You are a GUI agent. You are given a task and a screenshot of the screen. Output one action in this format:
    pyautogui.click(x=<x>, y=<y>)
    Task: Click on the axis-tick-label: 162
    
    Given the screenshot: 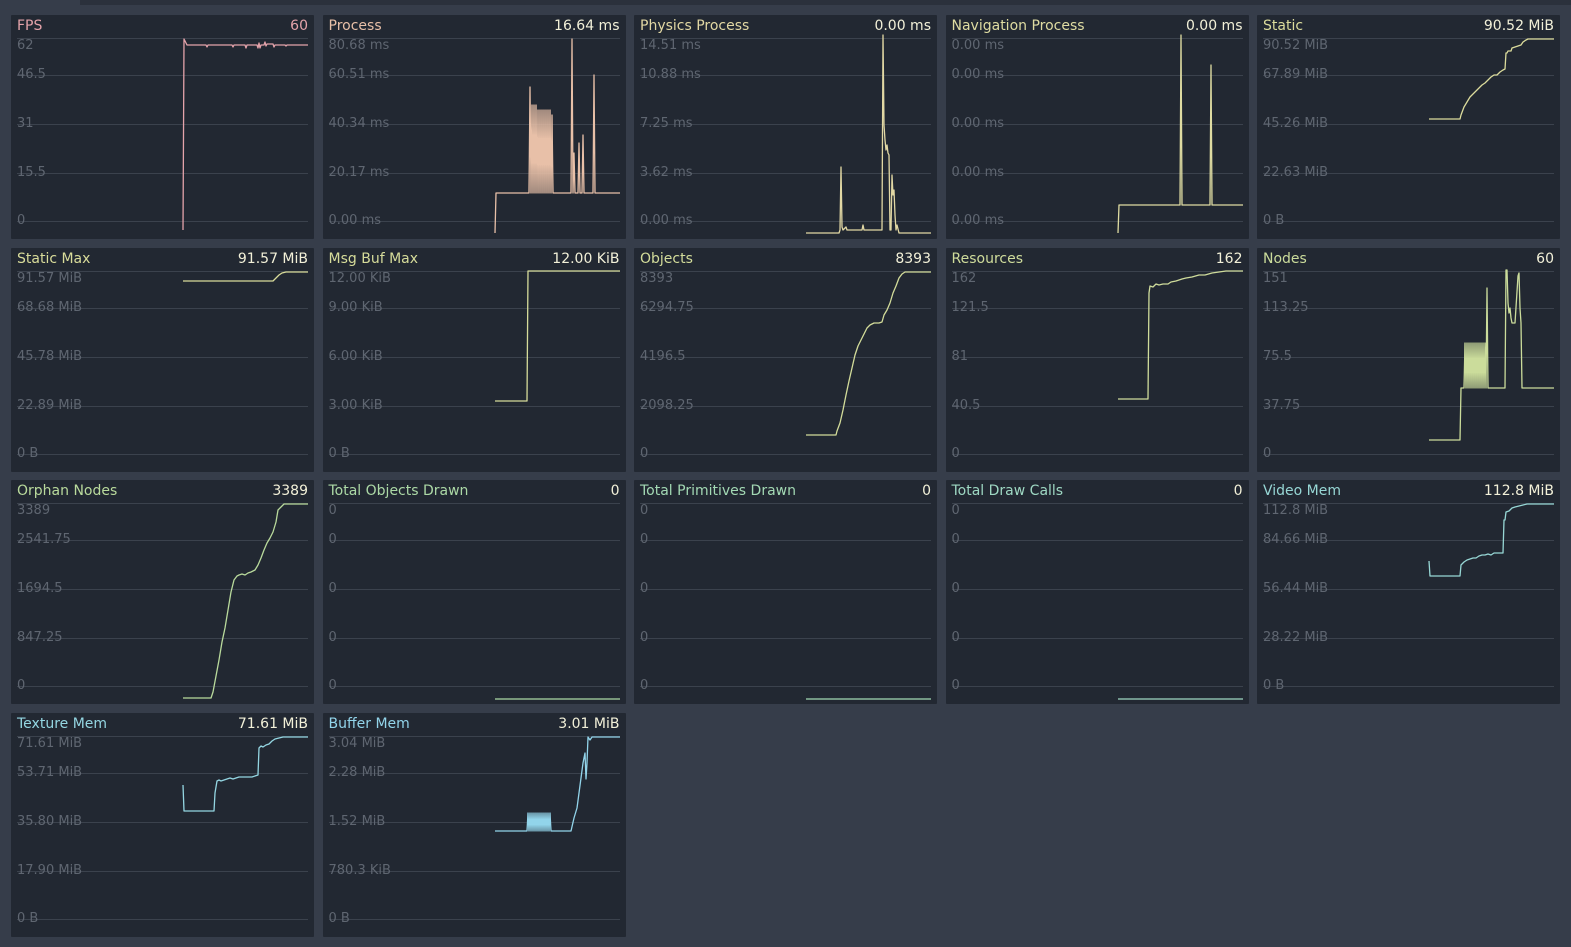 What is the action you would take?
    pyautogui.click(x=964, y=278)
    